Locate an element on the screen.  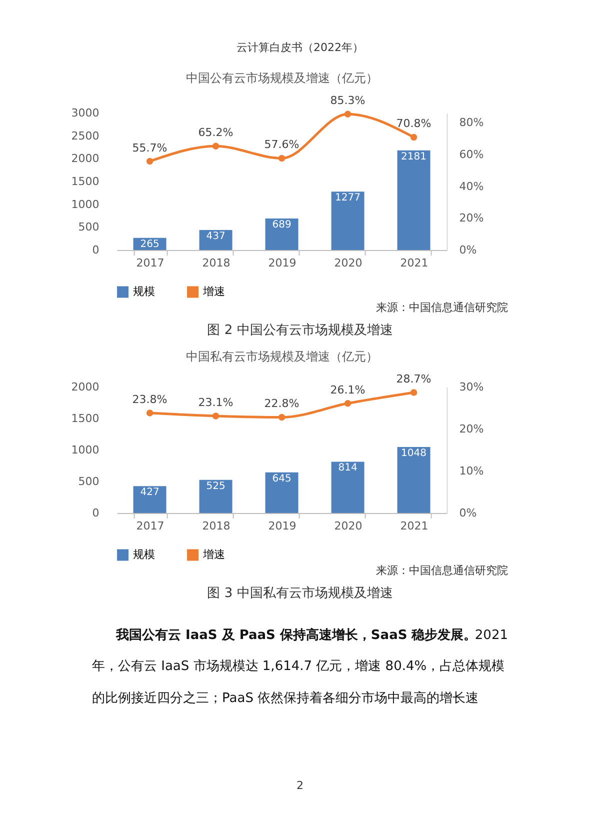
data-label: 57.6% is located at coordinates (282, 145).